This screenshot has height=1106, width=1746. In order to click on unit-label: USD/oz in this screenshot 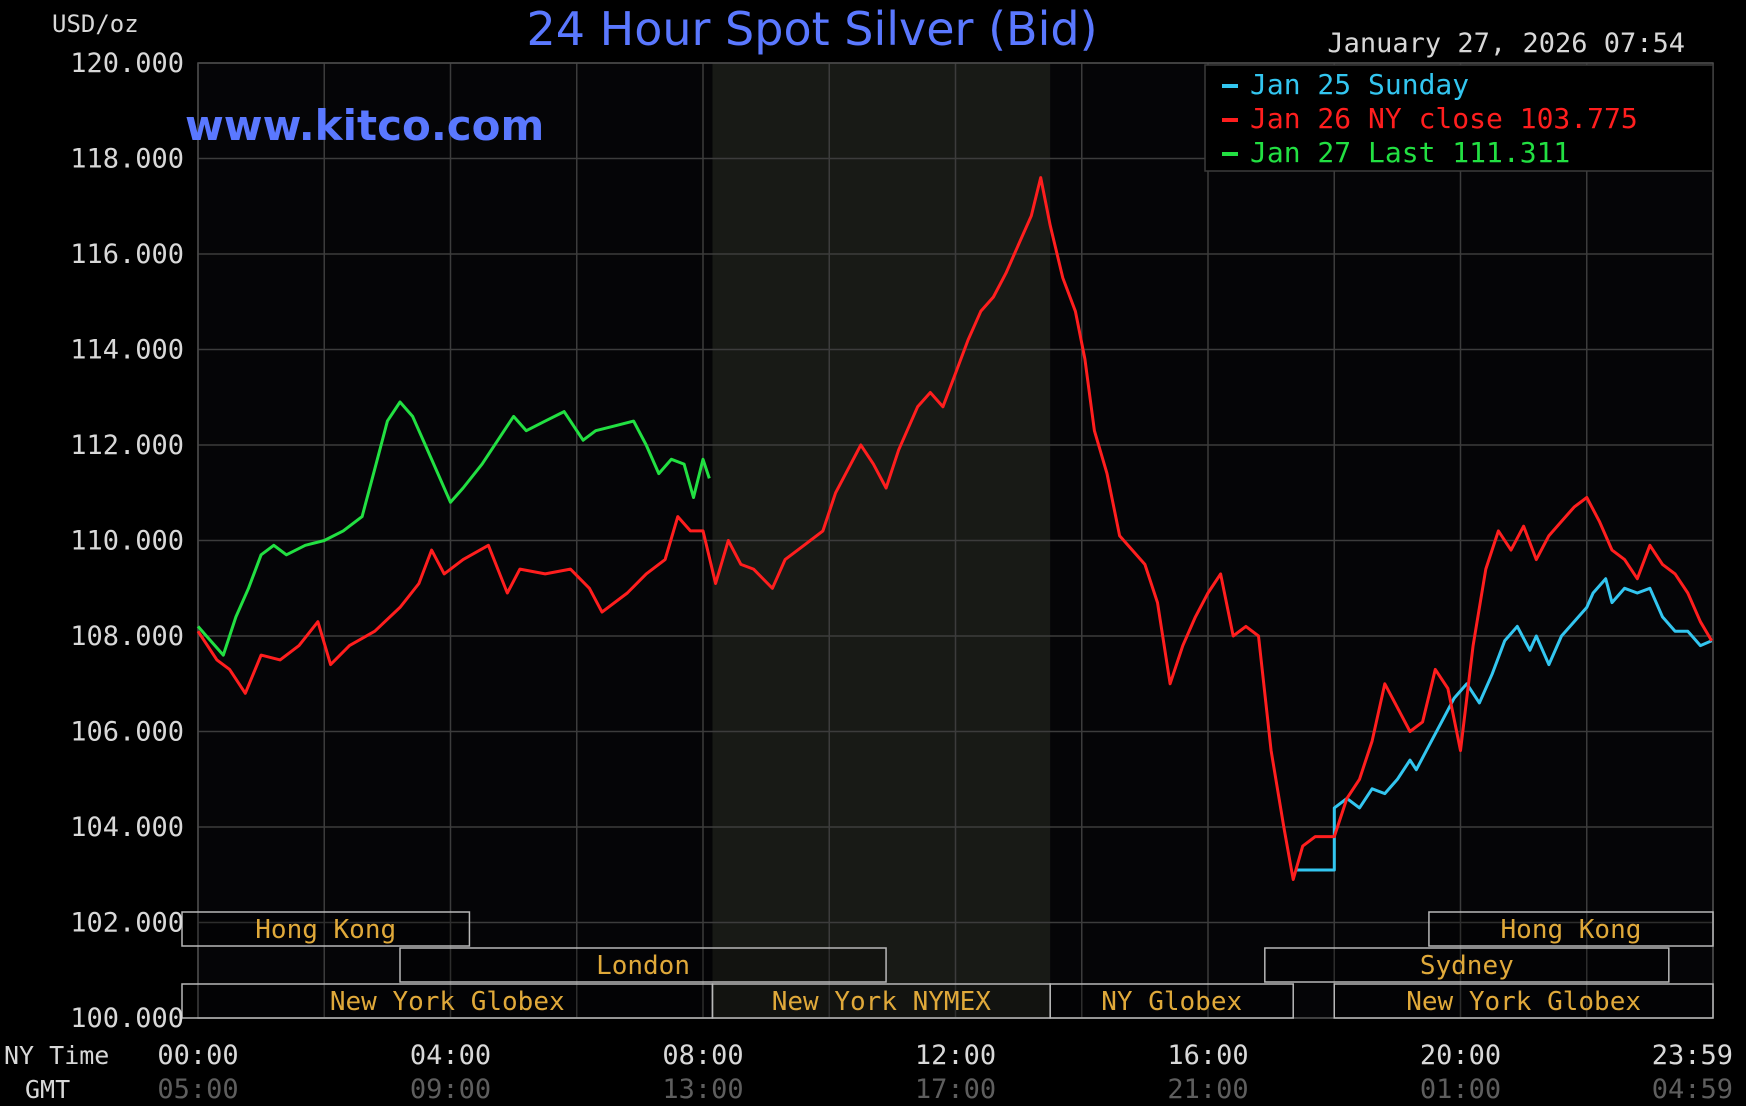, I will do `click(95, 24)`.